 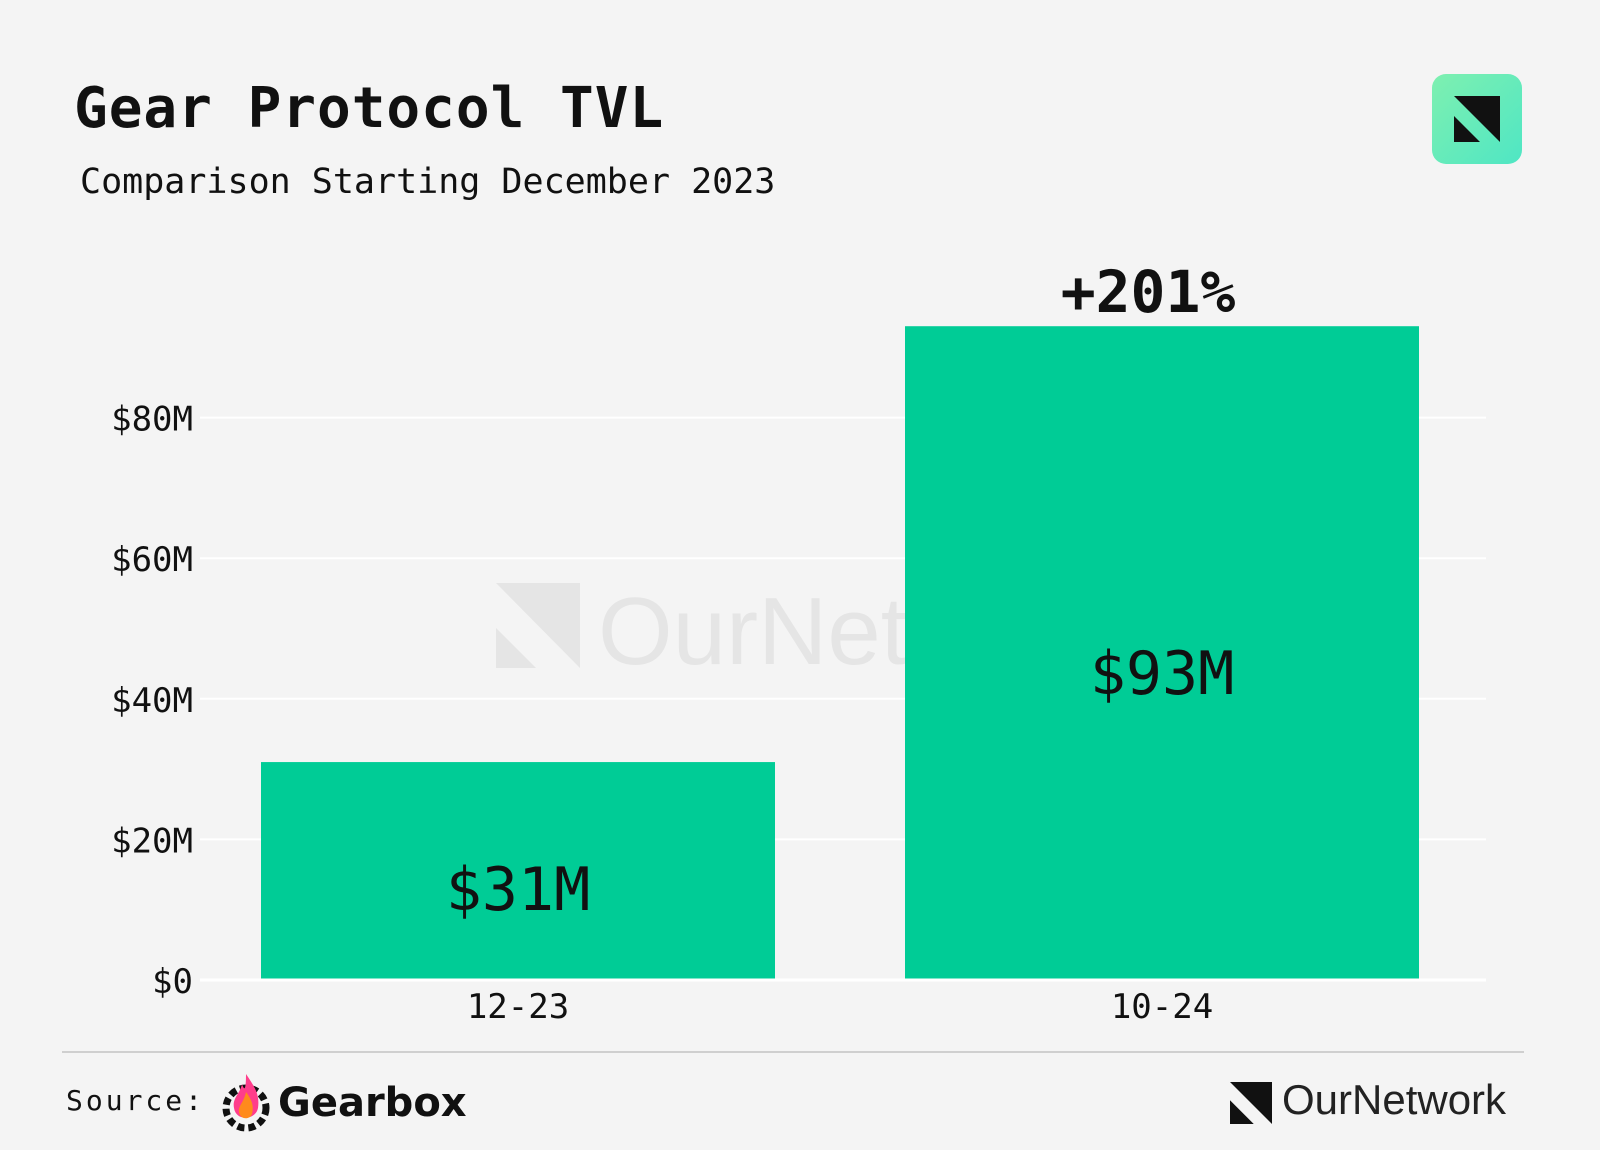 What do you see at coordinates (793, 1052) in the screenshot?
I see `footer-divider` at bounding box center [793, 1052].